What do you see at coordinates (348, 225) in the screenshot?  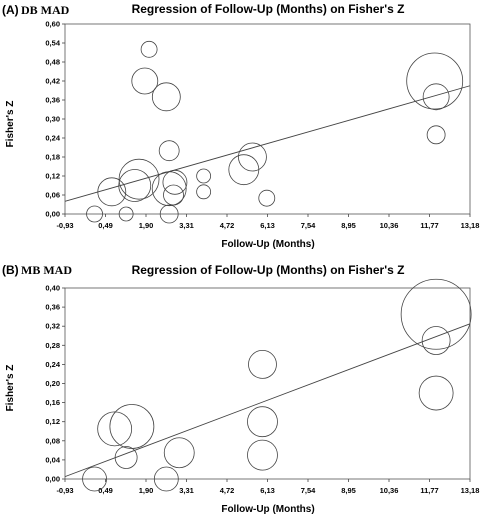 I see `panel-a-x-tick-label: 8,95` at bounding box center [348, 225].